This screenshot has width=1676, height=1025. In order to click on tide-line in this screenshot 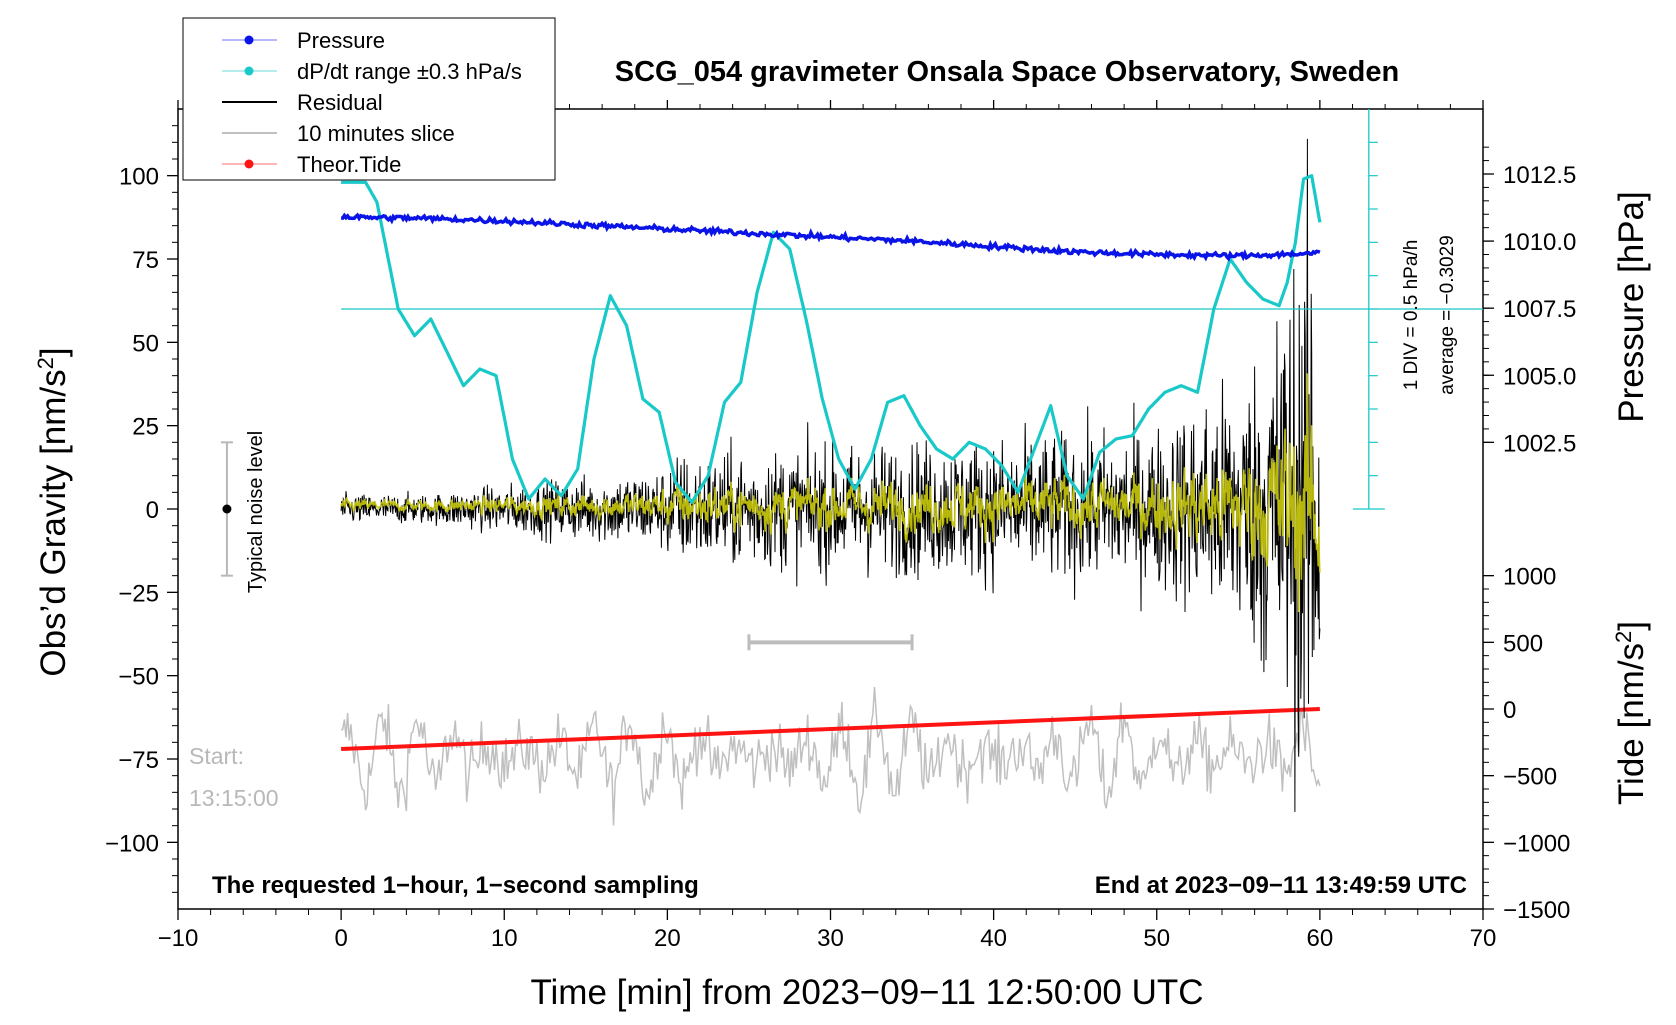, I will do `click(830, 729)`.